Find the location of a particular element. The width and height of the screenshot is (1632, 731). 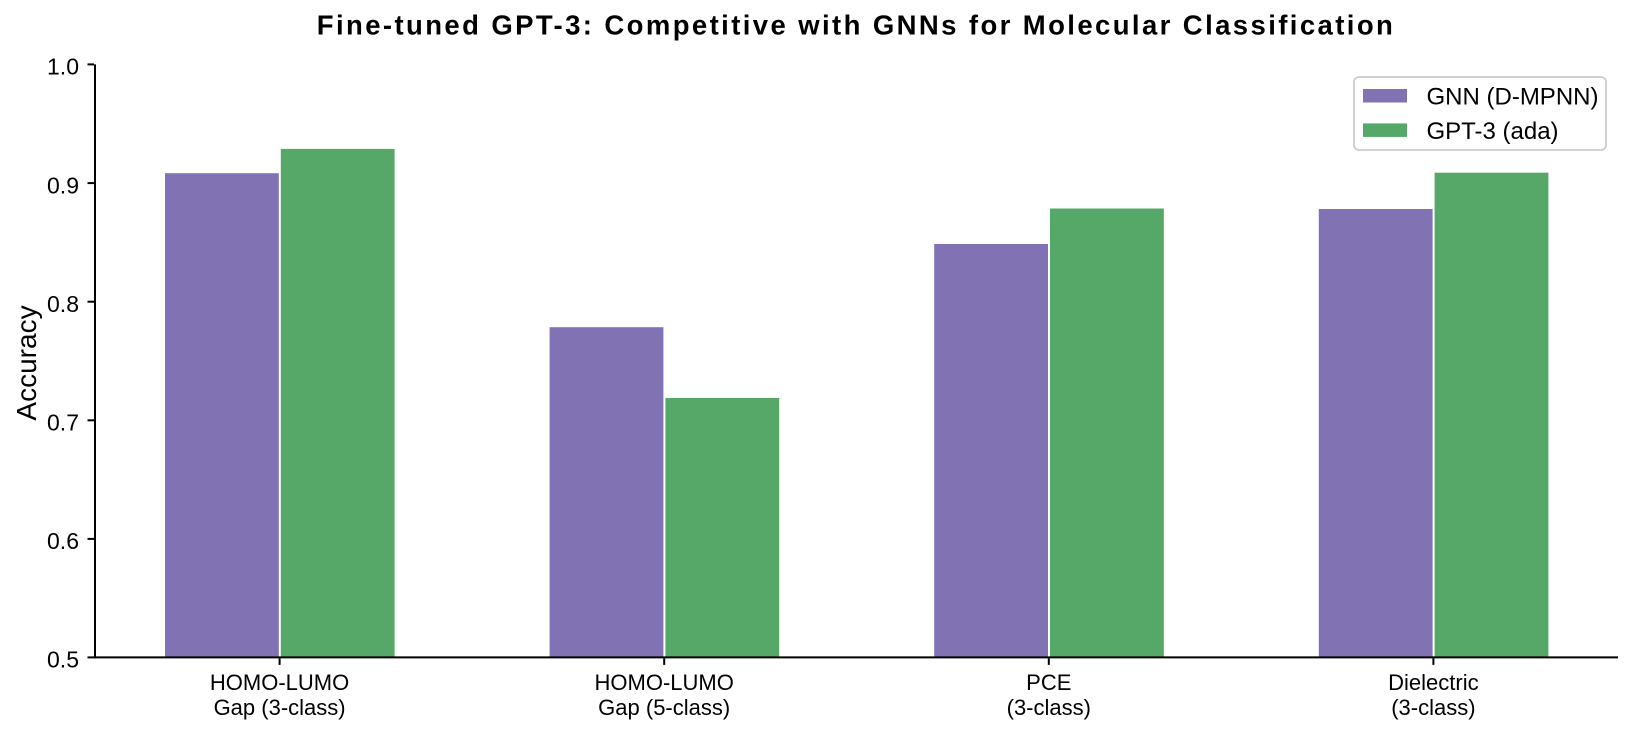

svg-text: GNN (D-MPNN) is located at coordinates (1513, 97).